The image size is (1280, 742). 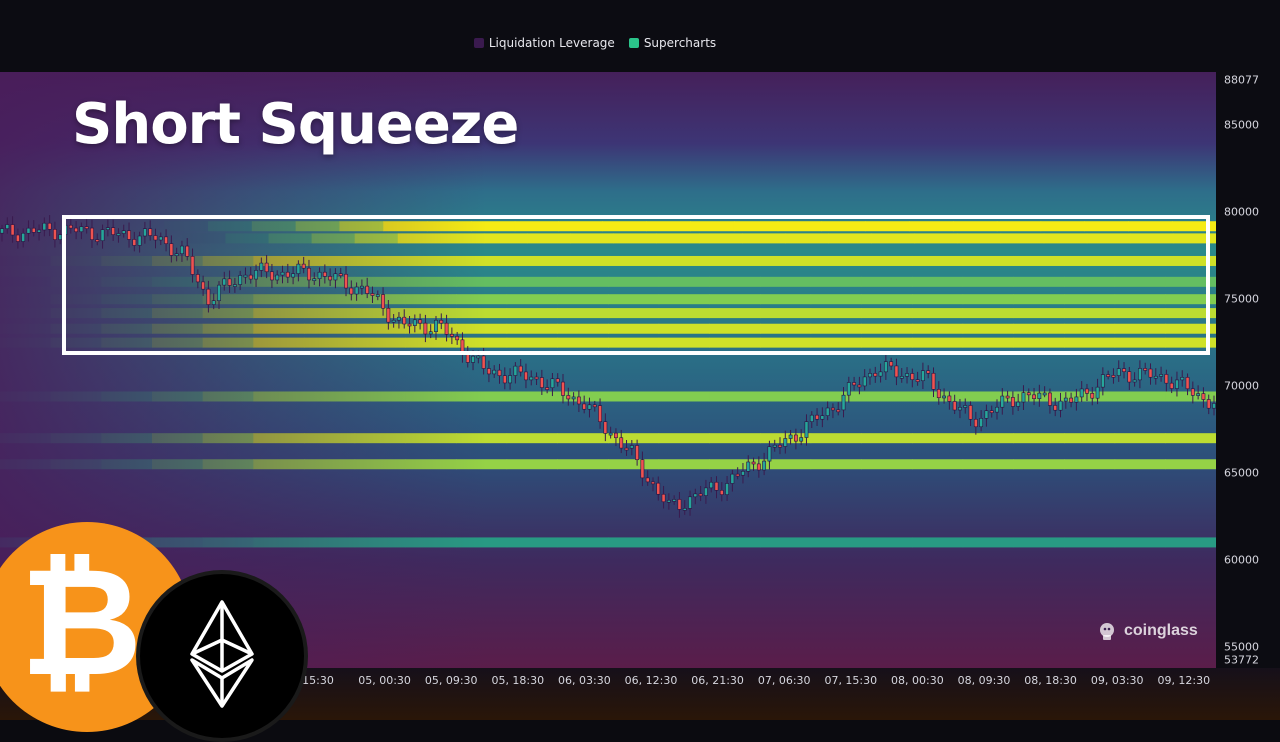 What do you see at coordinates (1184, 680) in the screenshot?
I see `x-tick-label: 09, 12:30` at bounding box center [1184, 680].